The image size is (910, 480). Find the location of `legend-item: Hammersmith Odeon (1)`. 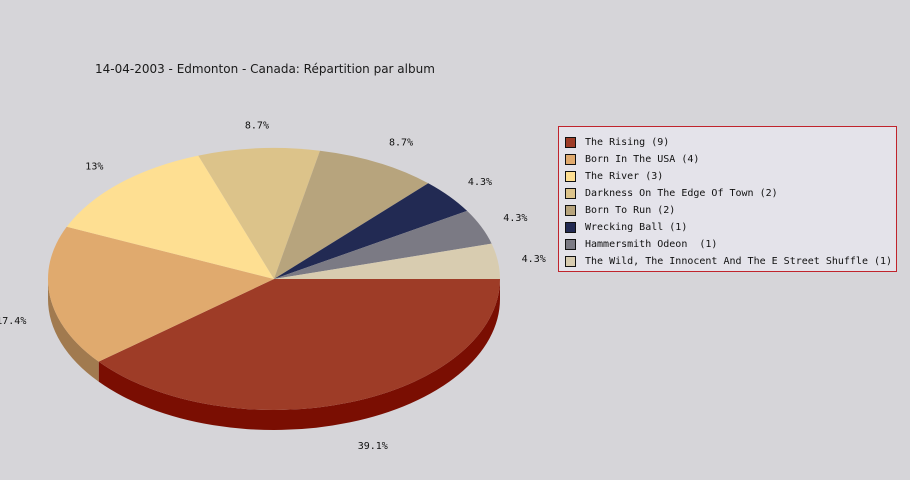

legend-item: Hammersmith Odeon (1) is located at coordinates (641, 244).